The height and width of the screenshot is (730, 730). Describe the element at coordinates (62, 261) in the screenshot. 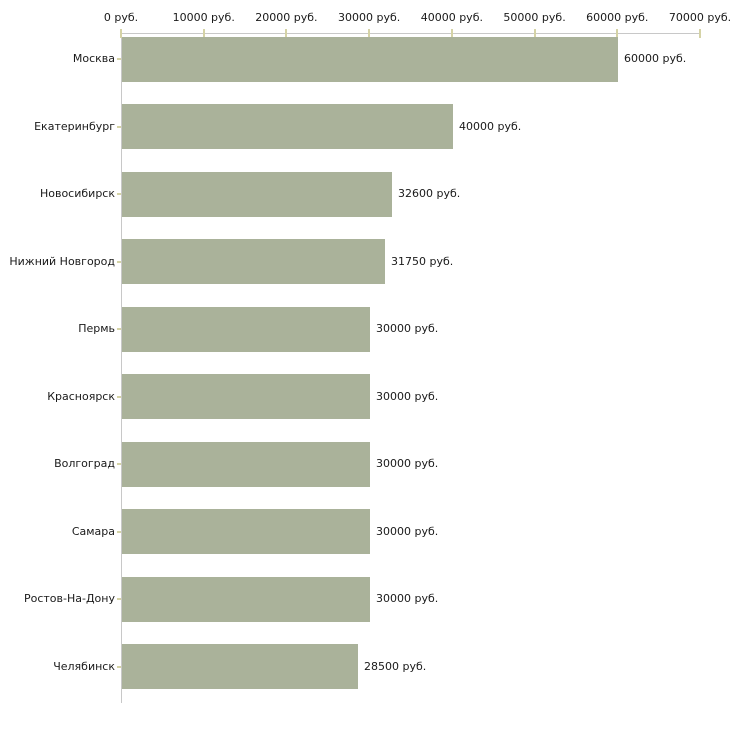

I see `category-label: Нижний Новгород` at that location.